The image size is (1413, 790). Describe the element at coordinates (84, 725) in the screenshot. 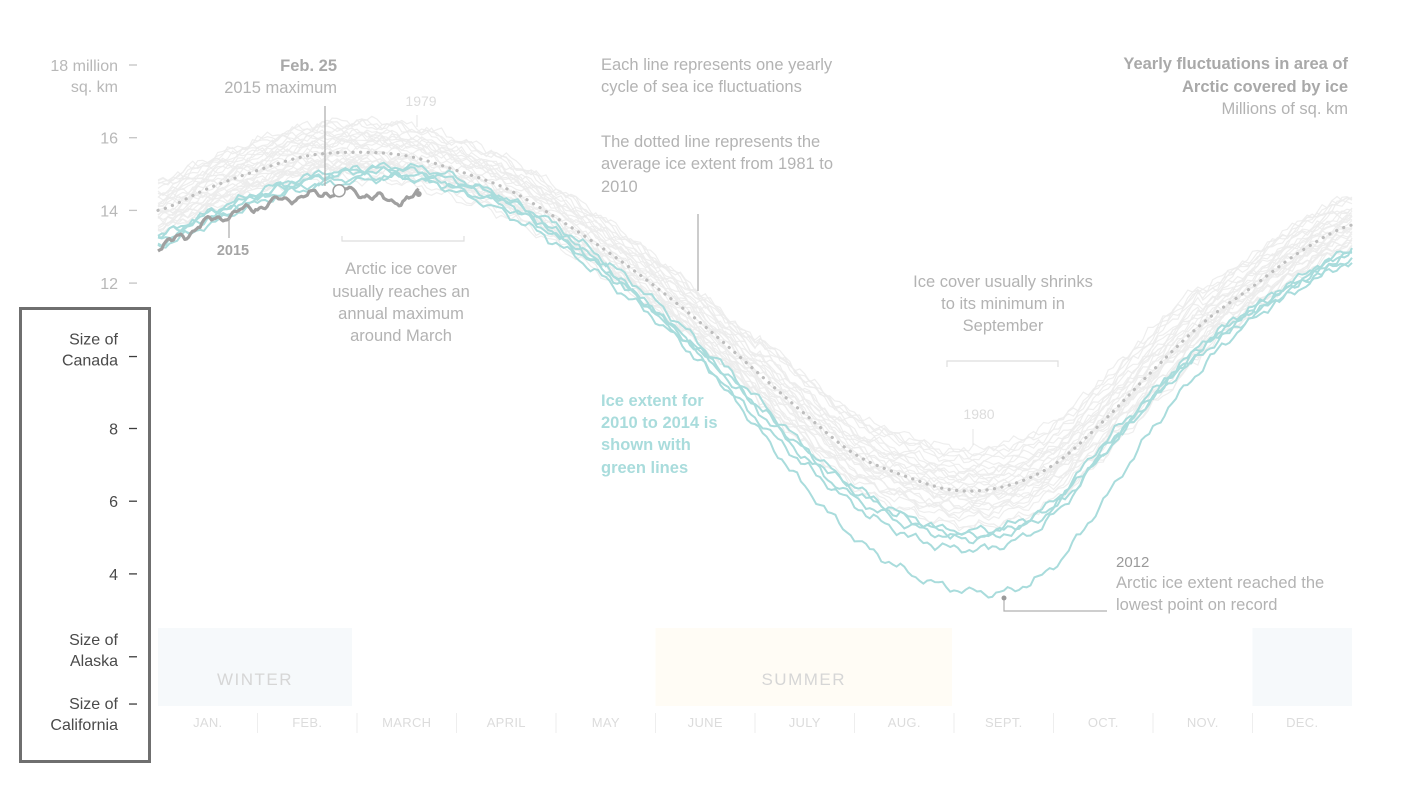

I see `y-tick-label: California` at that location.